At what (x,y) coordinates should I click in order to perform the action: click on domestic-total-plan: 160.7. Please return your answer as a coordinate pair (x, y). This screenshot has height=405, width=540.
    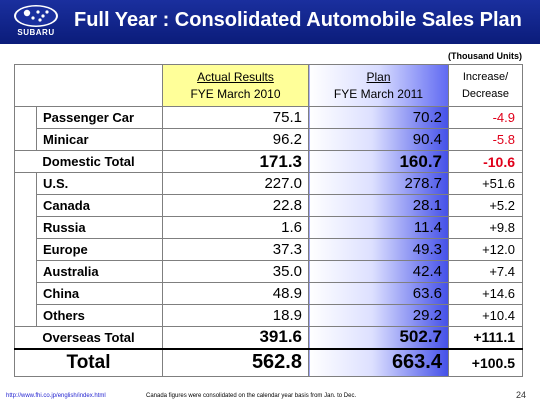
    Looking at the image, I should click on (378, 161).